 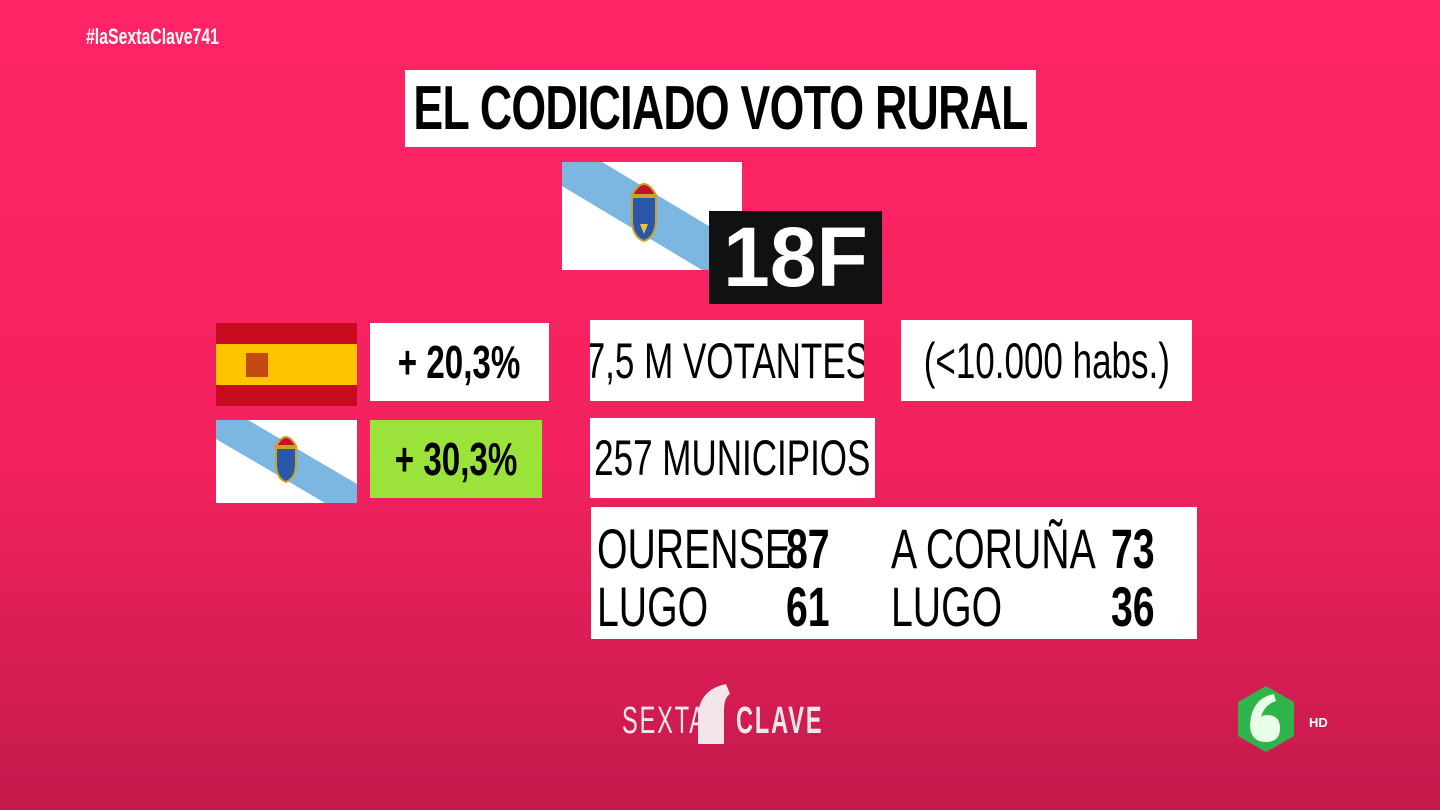 I want to click on logo-mark, so click(x=714, y=714).